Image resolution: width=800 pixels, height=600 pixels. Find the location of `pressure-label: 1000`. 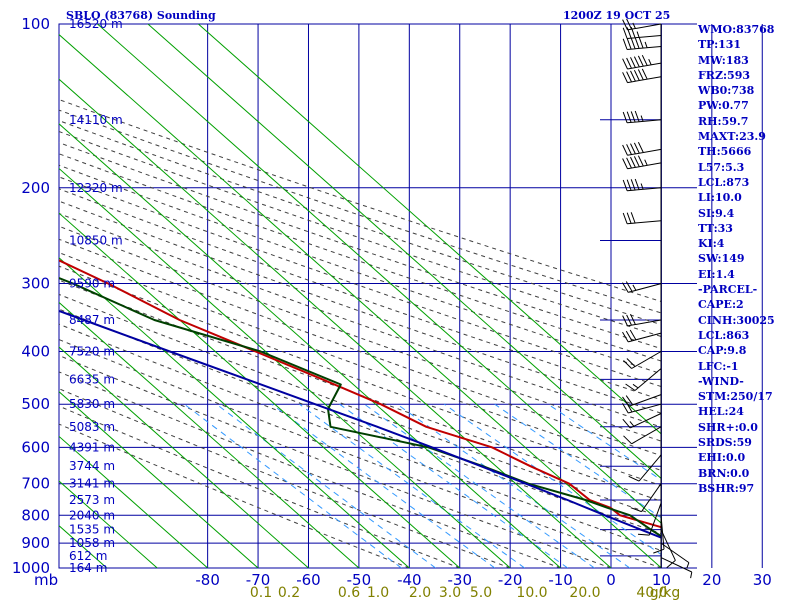

pressure-label: 1000 is located at coordinates (31, 568).